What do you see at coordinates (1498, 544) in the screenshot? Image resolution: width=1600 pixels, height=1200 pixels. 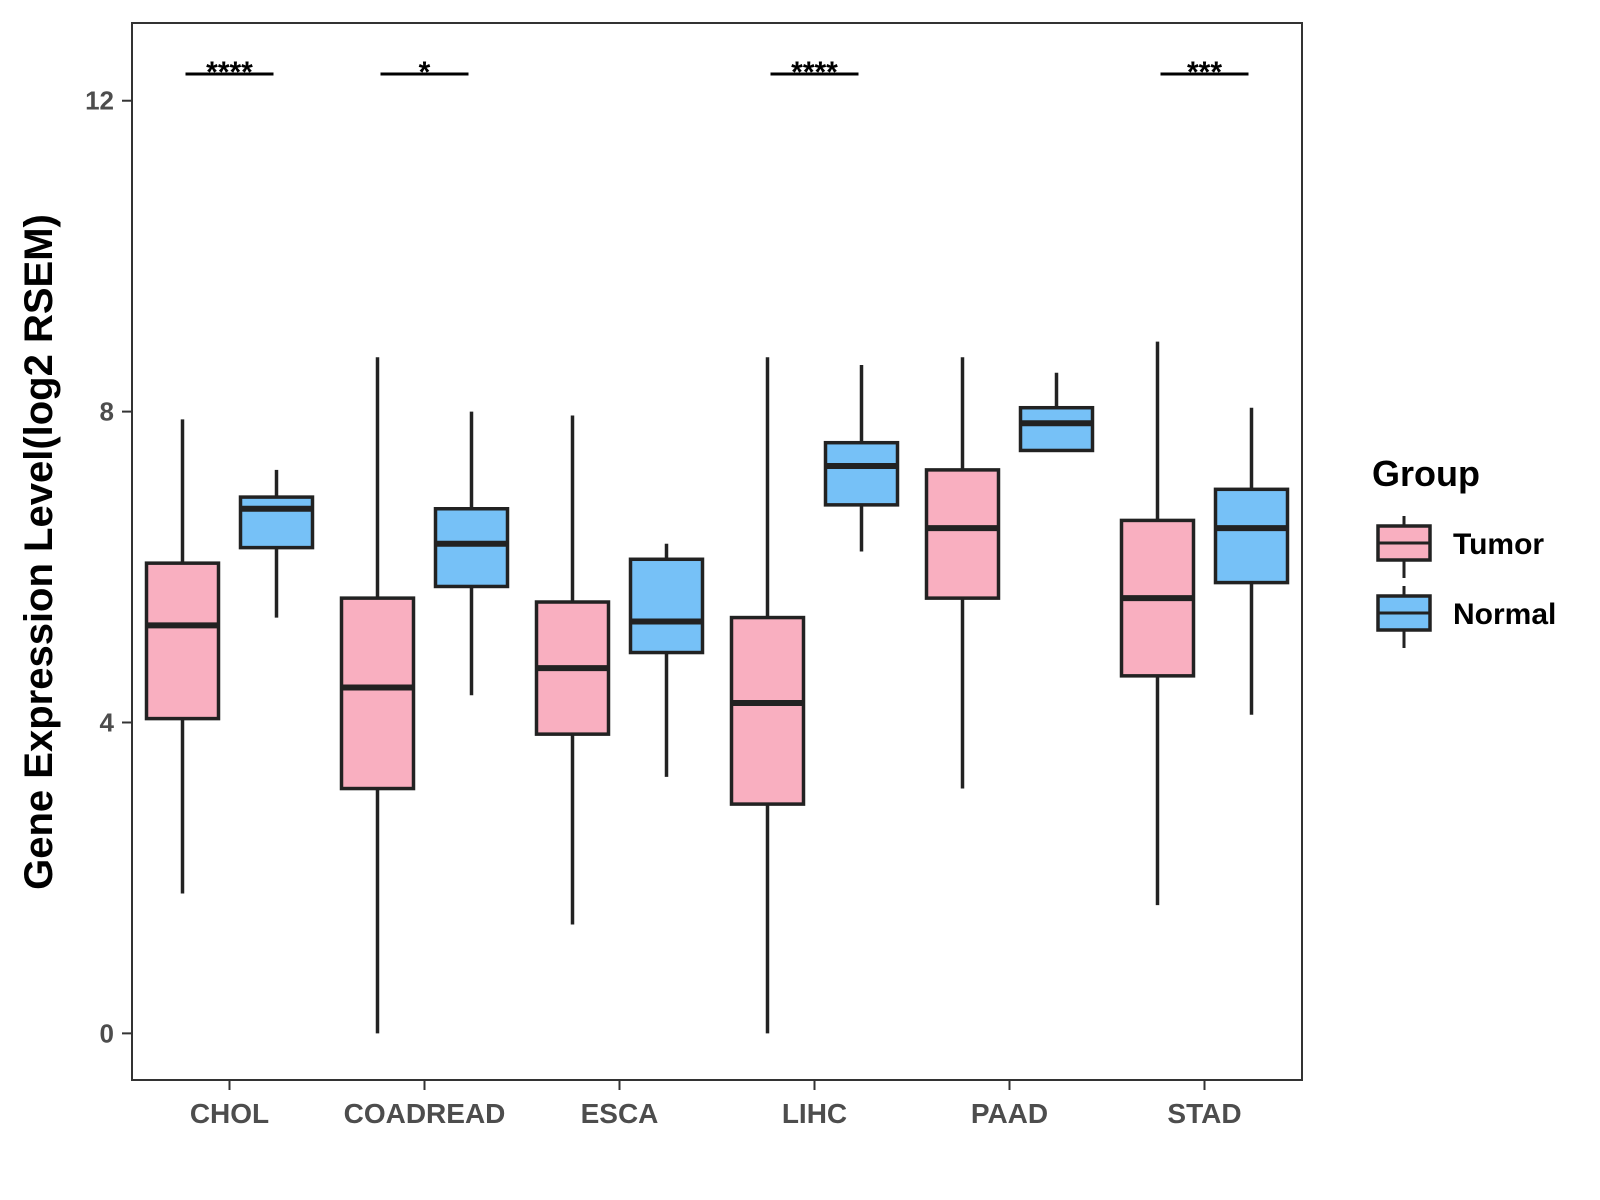 I see `legend-label-tumor: Tumor` at bounding box center [1498, 544].